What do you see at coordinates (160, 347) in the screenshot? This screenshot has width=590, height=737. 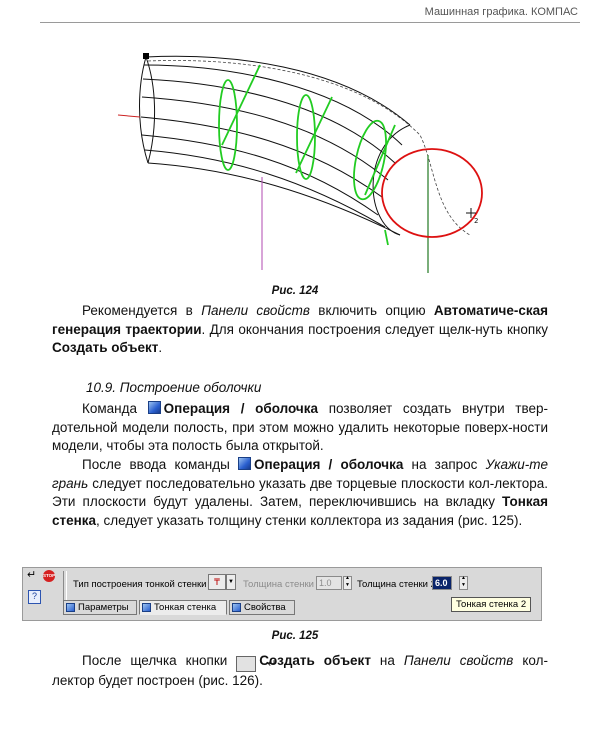 I see `text-run: .` at bounding box center [160, 347].